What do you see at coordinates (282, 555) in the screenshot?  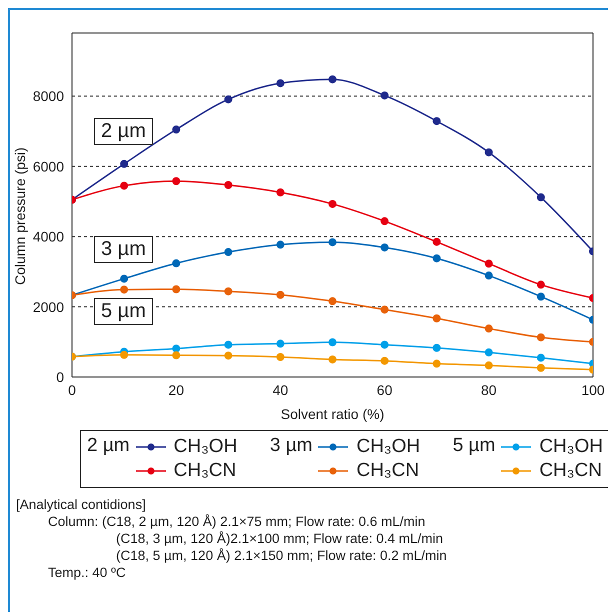 I see `text: (C18, 5 µm, 120 Å) 2.1×150 mm; Flow rate: 0.2 mL/min` at bounding box center [282, 555].